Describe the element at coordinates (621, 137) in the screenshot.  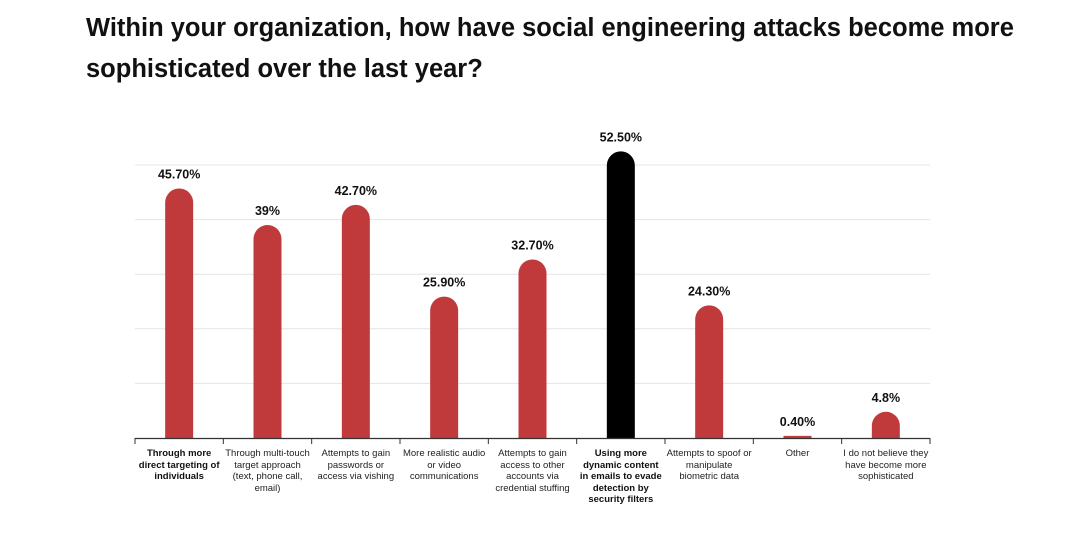
I see `value-label-6: 52.50%` at that location.